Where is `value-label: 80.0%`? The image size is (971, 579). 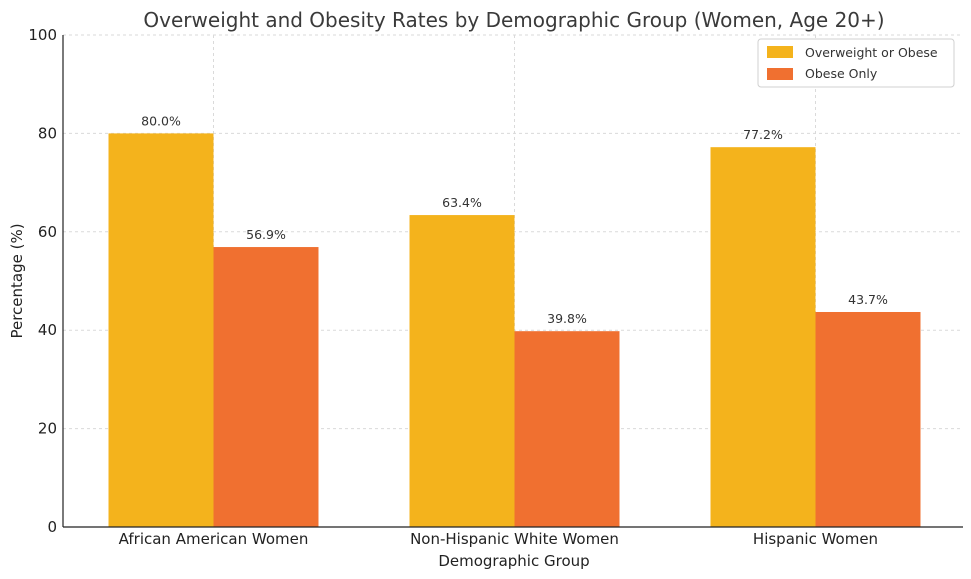
value-label: 80.0% is located at coordinates (161, 120).